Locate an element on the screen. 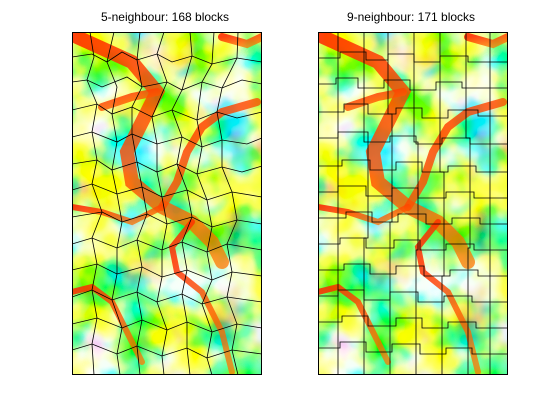  right-panel-title: 9-neighbour: 171 blocks is located at coordinates (411, 17).